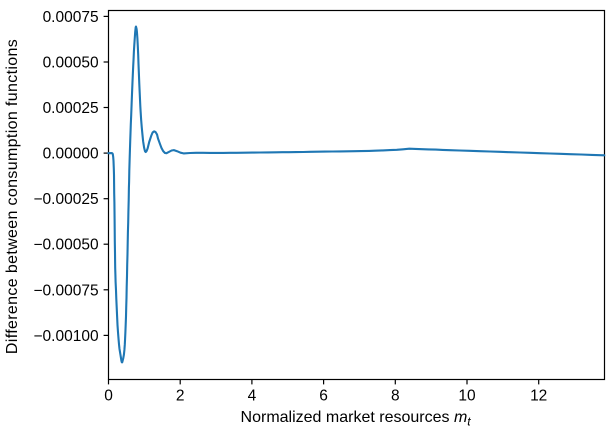  Describe the element at coordinates (395, 396) in the screenshot. I see `svg-text: 8` at that location.